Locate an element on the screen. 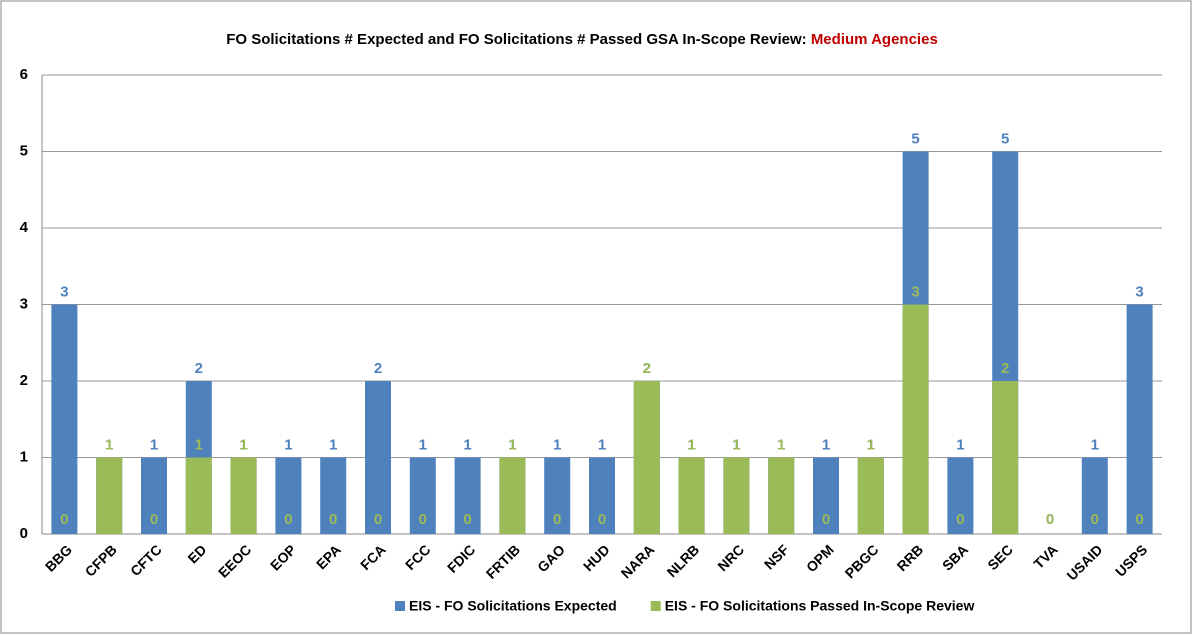  y-tick-label: 6 is located at coordinates (24, 74).